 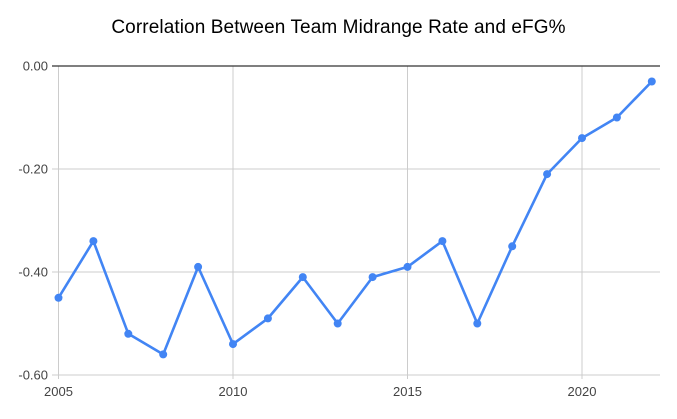 I want to click on y-axis-tick-label: 0.00, so click(x=35, y=66).